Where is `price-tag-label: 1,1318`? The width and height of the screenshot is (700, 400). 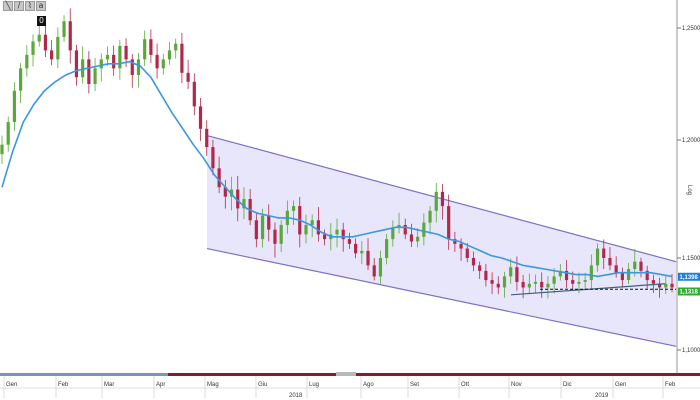 price-tag-label: 1,1318 is located at coordinates (689, 292).